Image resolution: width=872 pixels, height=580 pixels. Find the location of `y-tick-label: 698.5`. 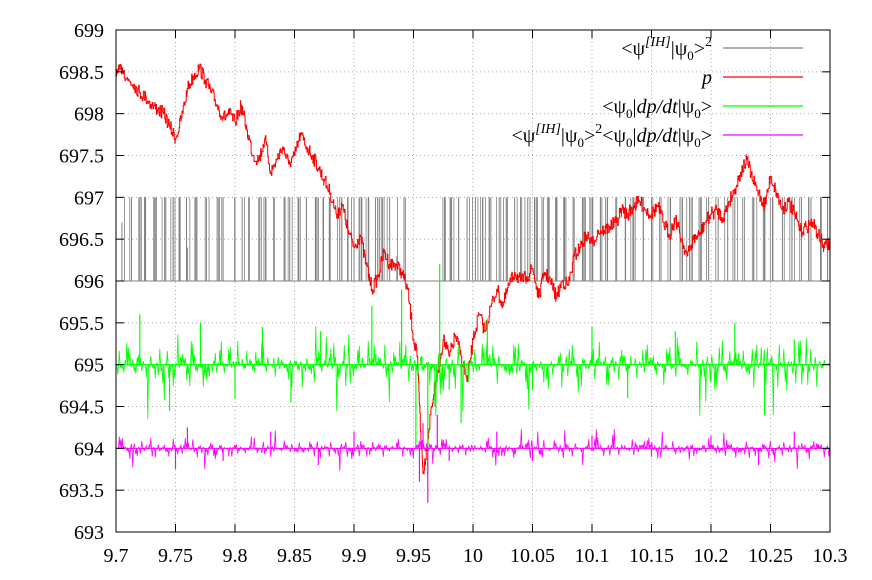

y-tick-label: 698.5 is located at coordinates (81, 73).